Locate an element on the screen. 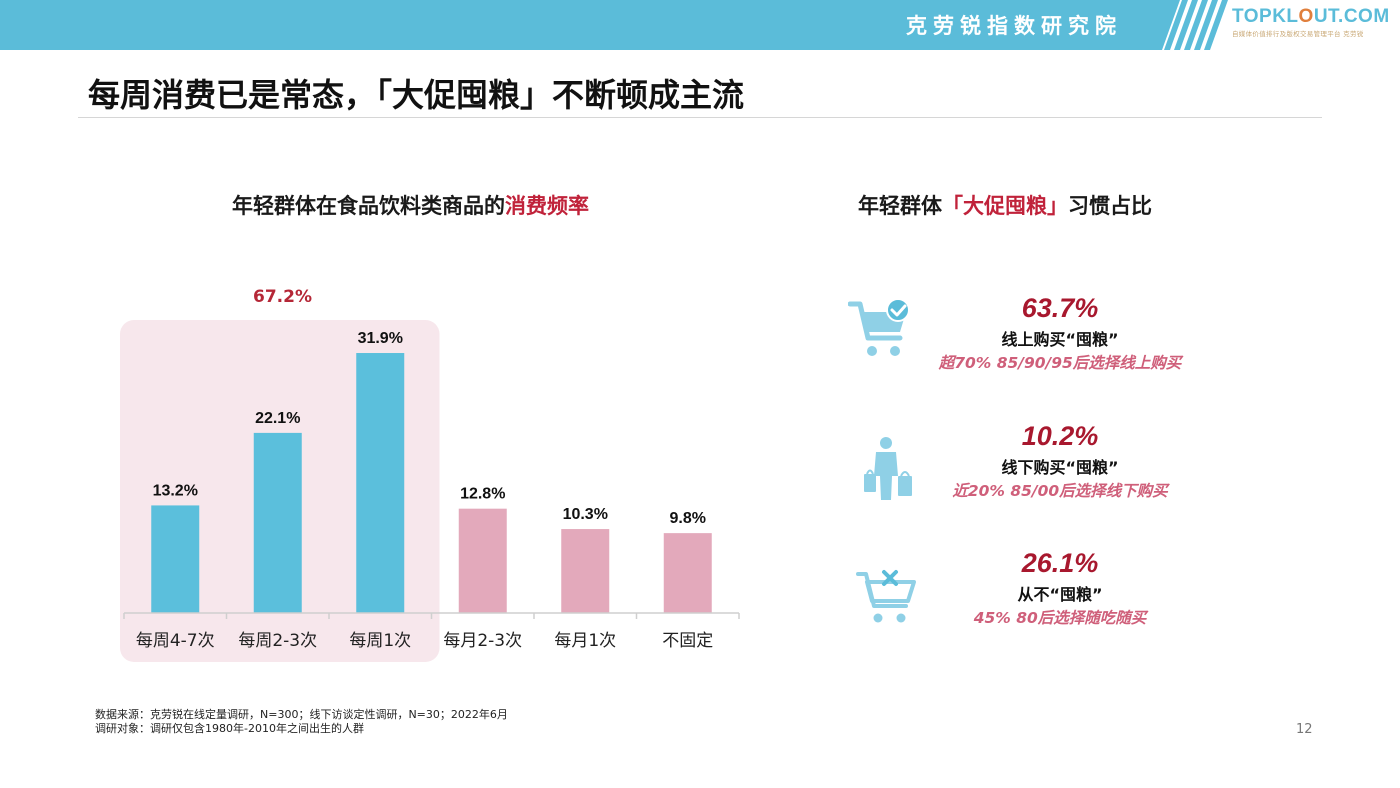 The width and height of the screenshot is (1400, 788). data-label-5: 9.8% is located at coordinates (688, 518).